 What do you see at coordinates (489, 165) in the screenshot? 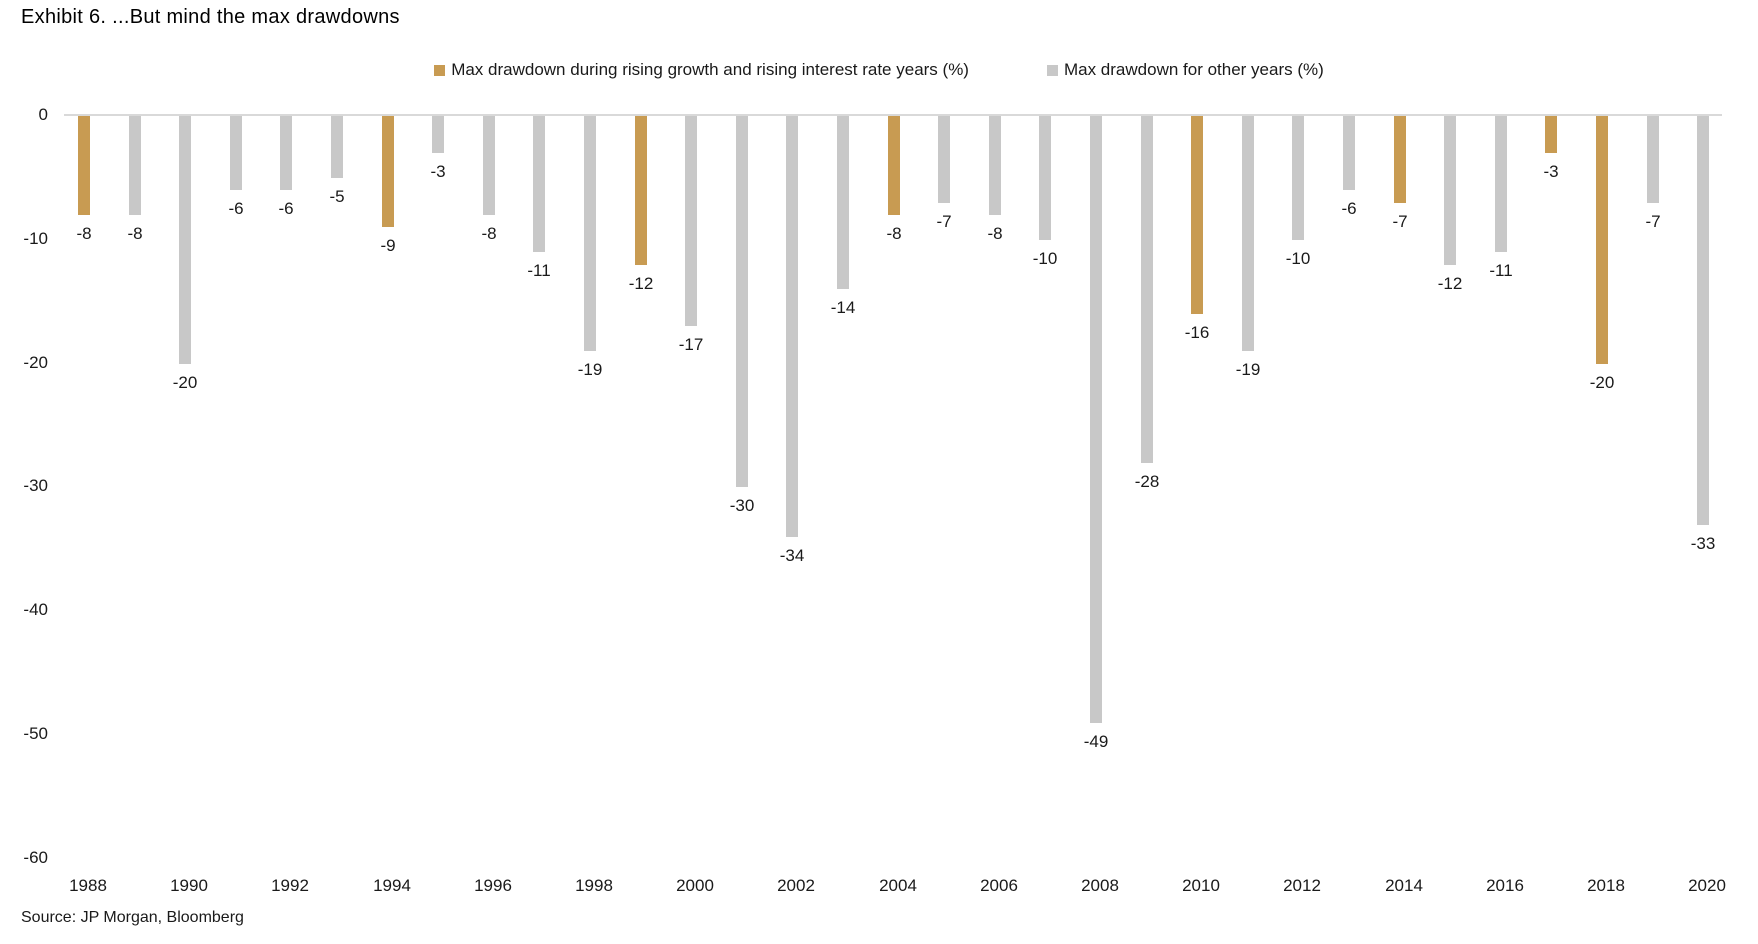
I see `bar-1996` at bounding box center [489, 165].